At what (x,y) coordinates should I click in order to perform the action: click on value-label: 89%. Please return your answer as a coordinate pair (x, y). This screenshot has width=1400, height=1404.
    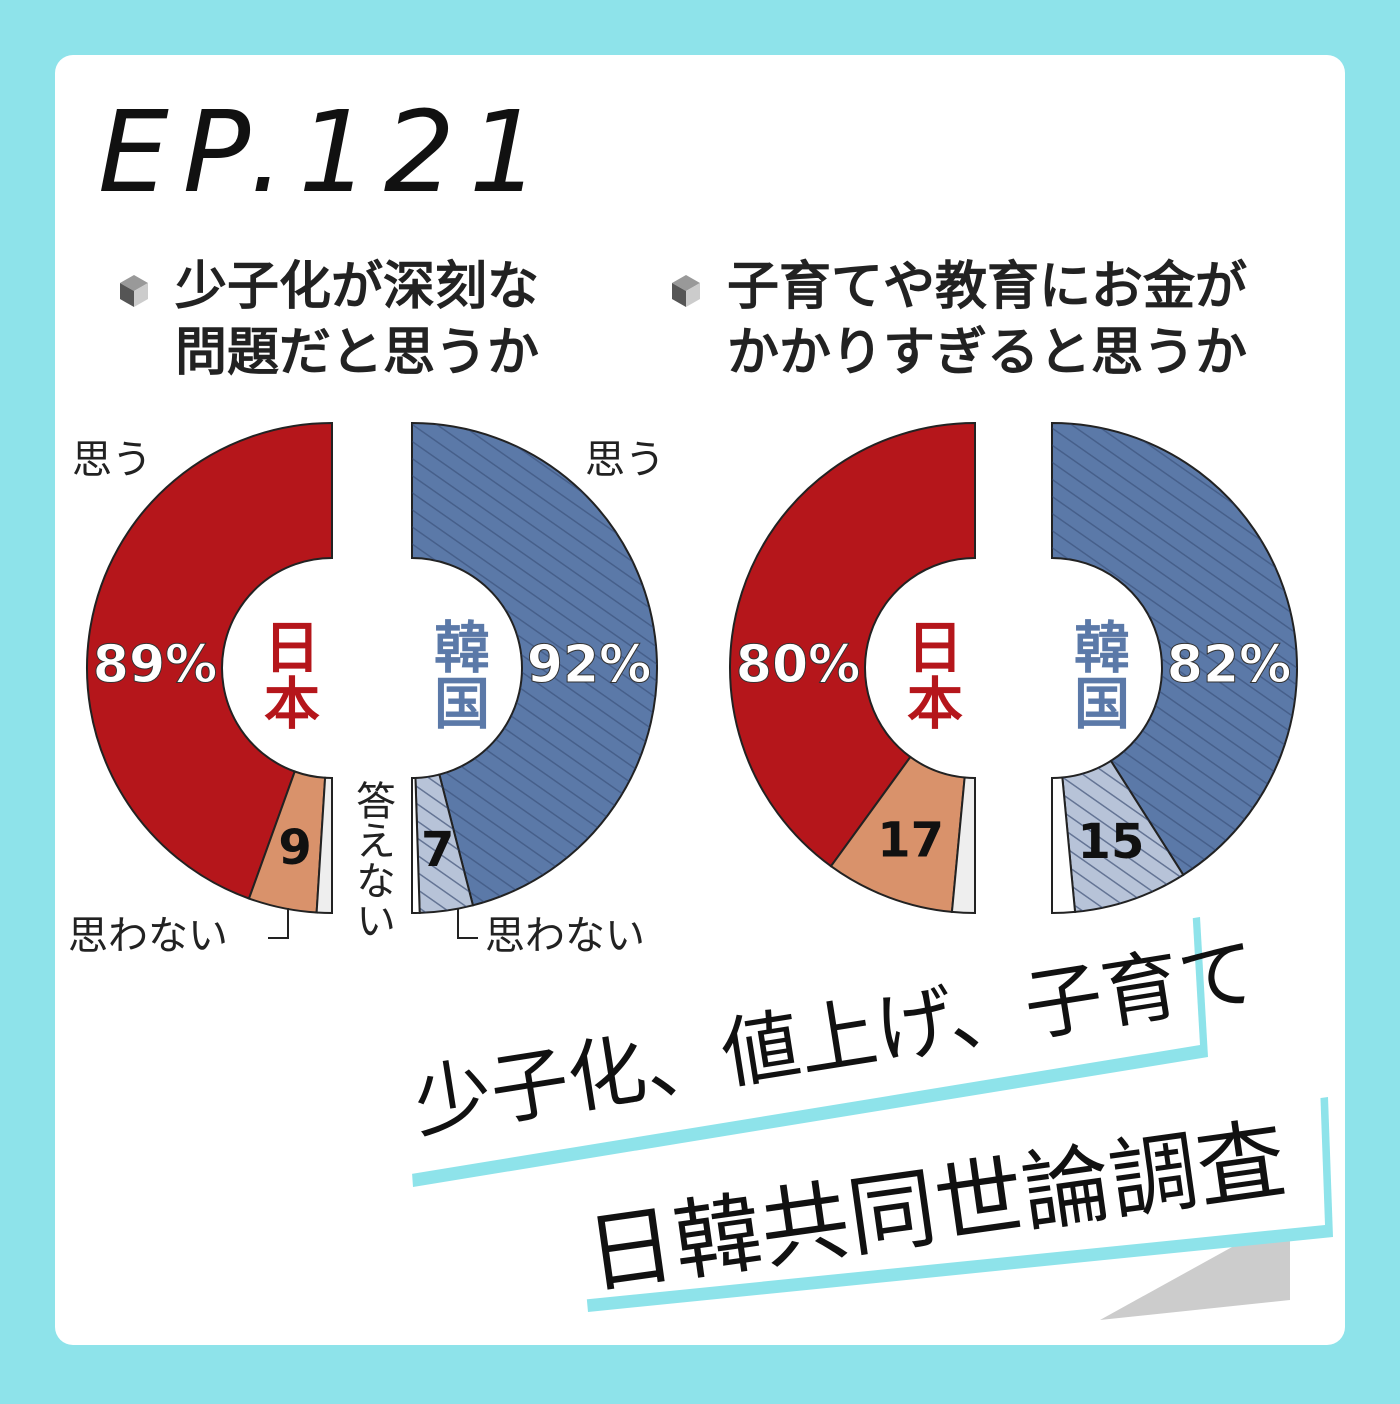
    Looking at the image, I should click on (155, 665).